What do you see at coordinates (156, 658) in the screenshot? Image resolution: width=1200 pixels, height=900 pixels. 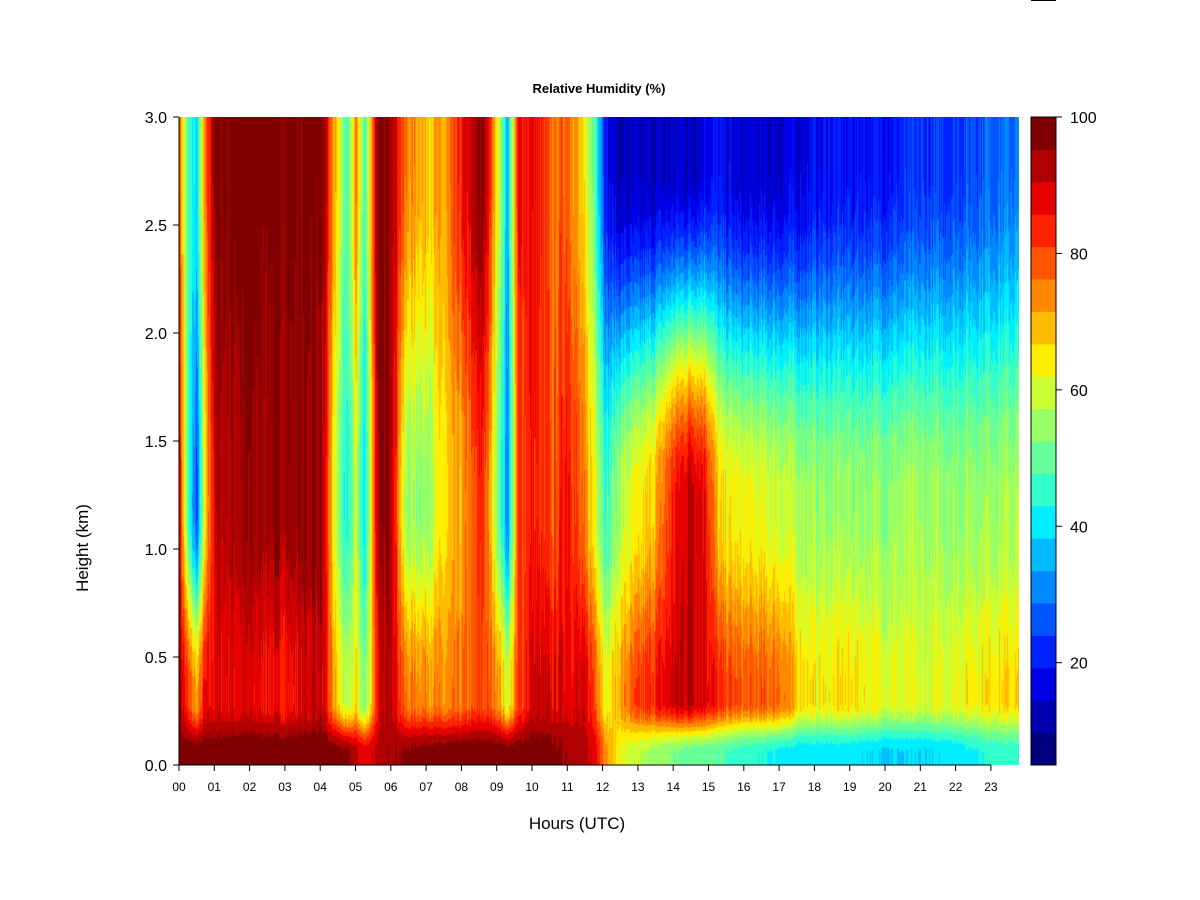 I see `y-tick-label: 0.5` at bounding box center [156, 658].